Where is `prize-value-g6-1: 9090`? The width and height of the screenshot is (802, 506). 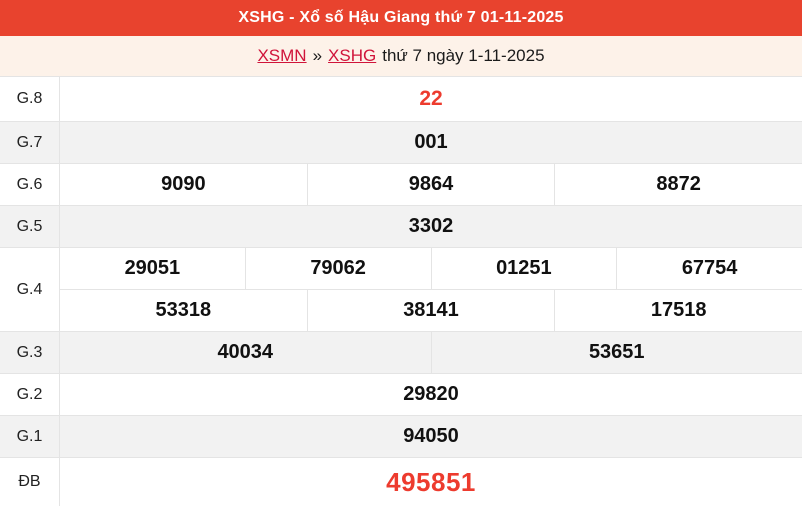 prize-value-g6-1: 9090 is located at coordinates (184, 184).